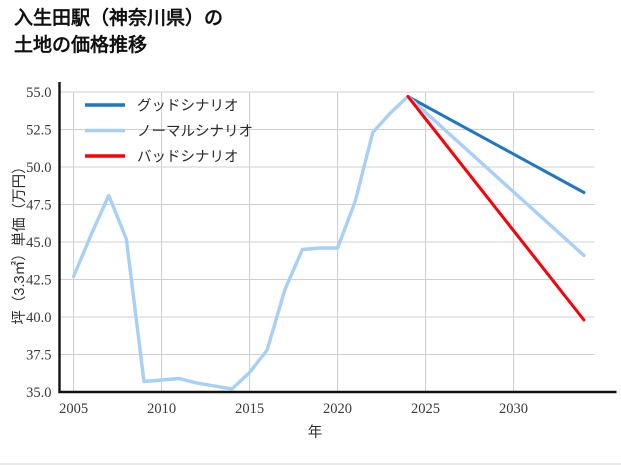 This screenshot has width=621, height=465. I want to click on y-tick-label: 52.5, so click(38, 131).